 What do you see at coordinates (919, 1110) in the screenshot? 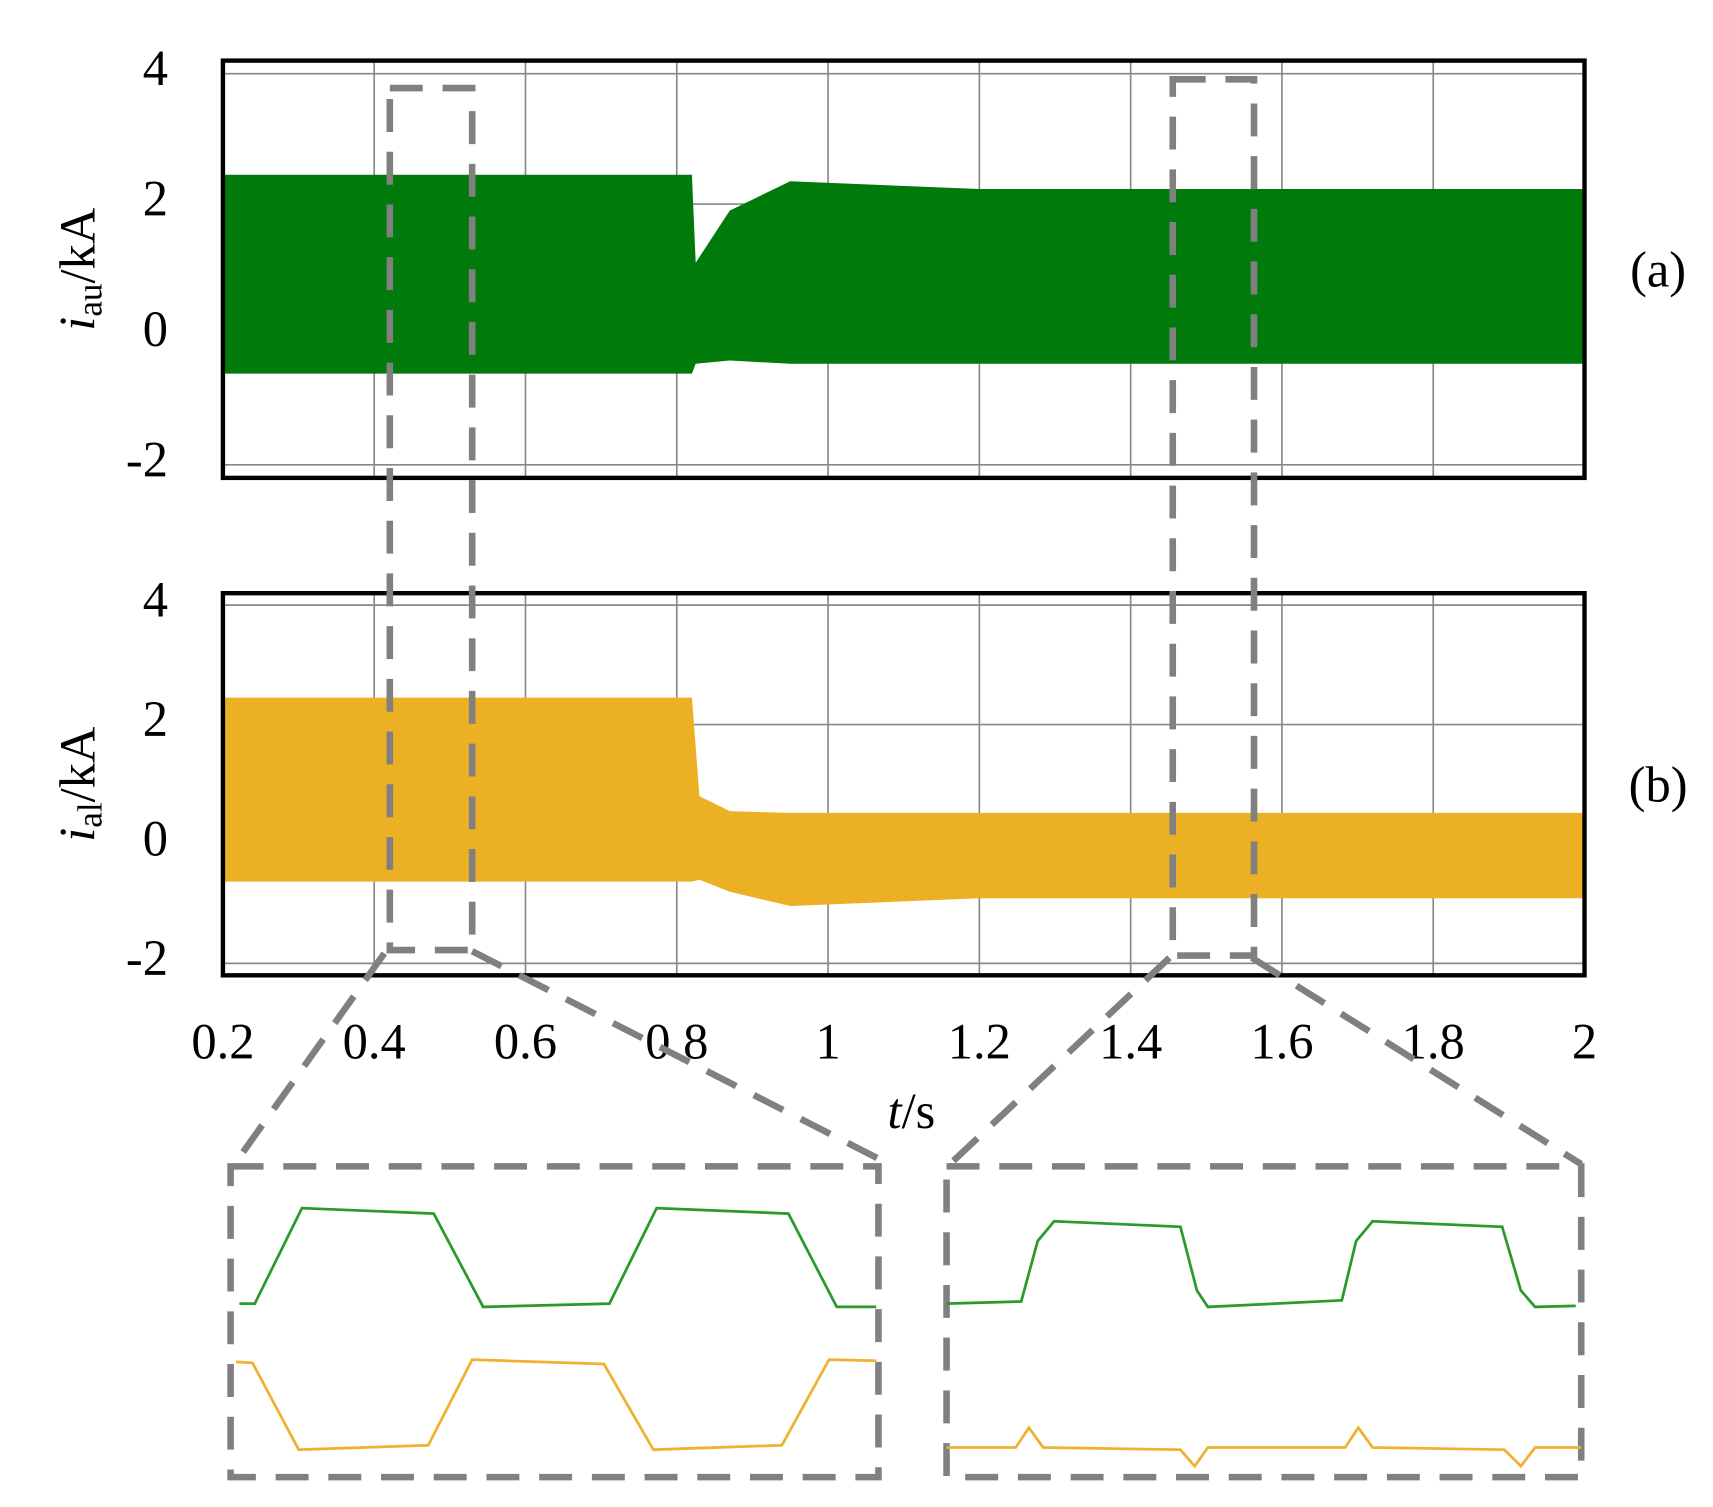
I see `x-label-unit: /s` at bounding box center [919, 1110].